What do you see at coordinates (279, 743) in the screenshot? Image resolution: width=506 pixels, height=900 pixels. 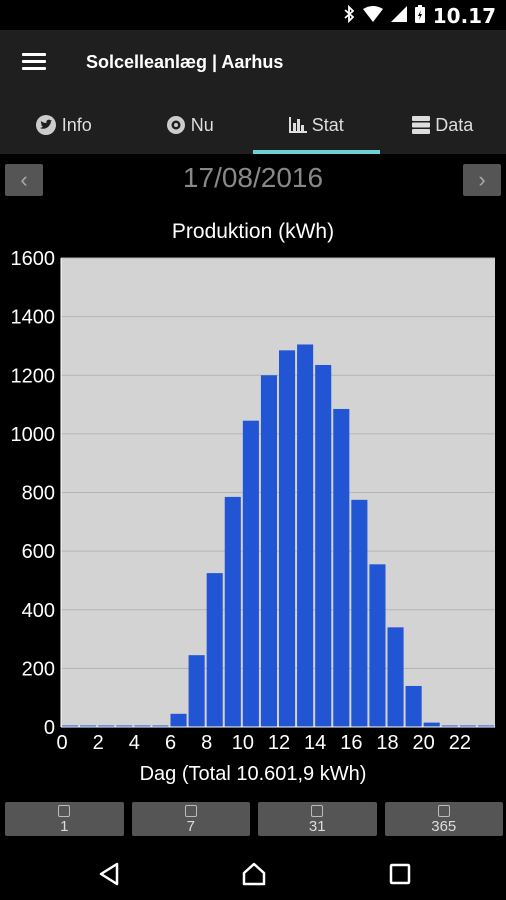 I see `x-tick-label: 12` at bounding box center [279, 743].